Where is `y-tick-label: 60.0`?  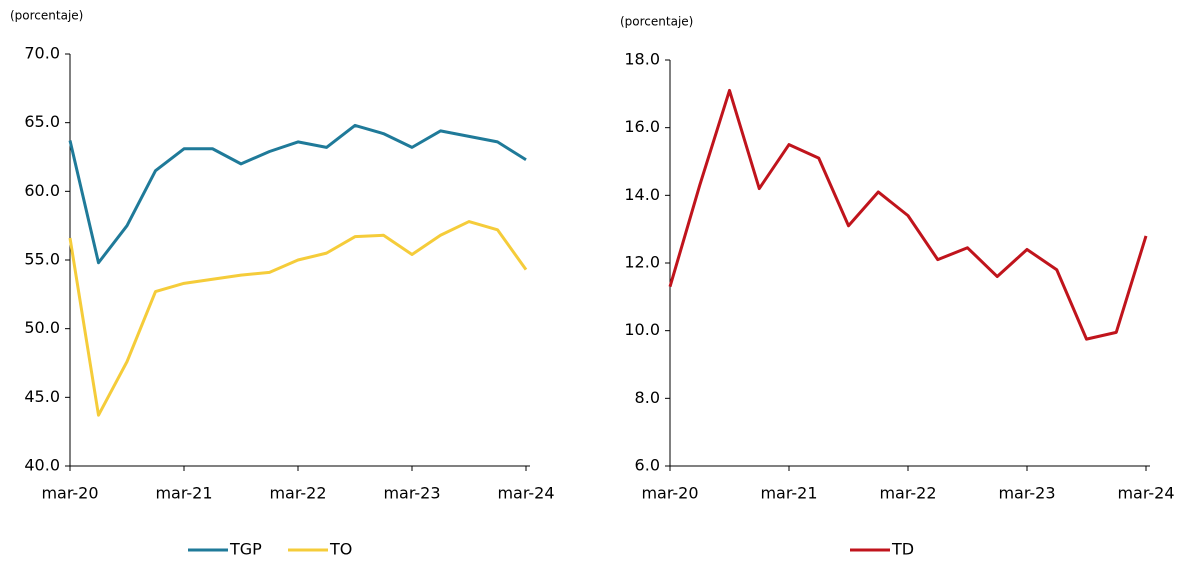 y-tick-label: 60.0 is located at coordinates (42, 190).